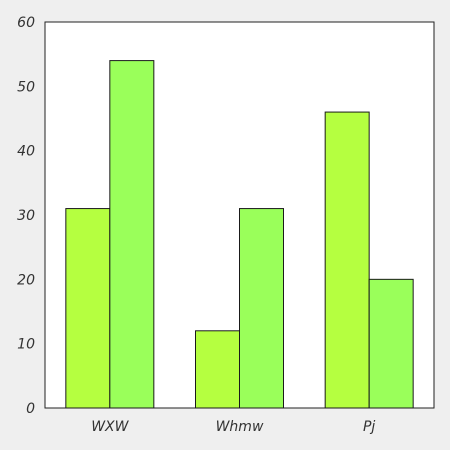 This screenshot has height=450, width=450. I want to click on y-tick-label: 40, so click(26, 152).